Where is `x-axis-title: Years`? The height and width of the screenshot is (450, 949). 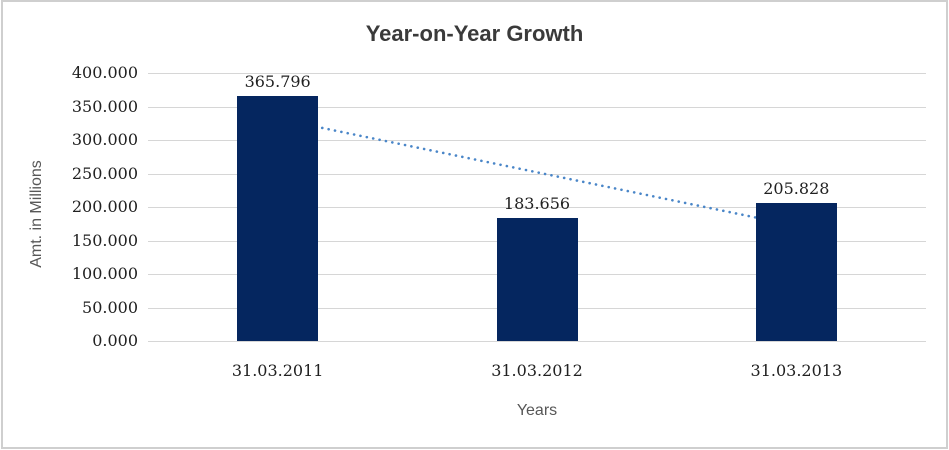 x-axis-title: Years is located at coordinates (537, 410).